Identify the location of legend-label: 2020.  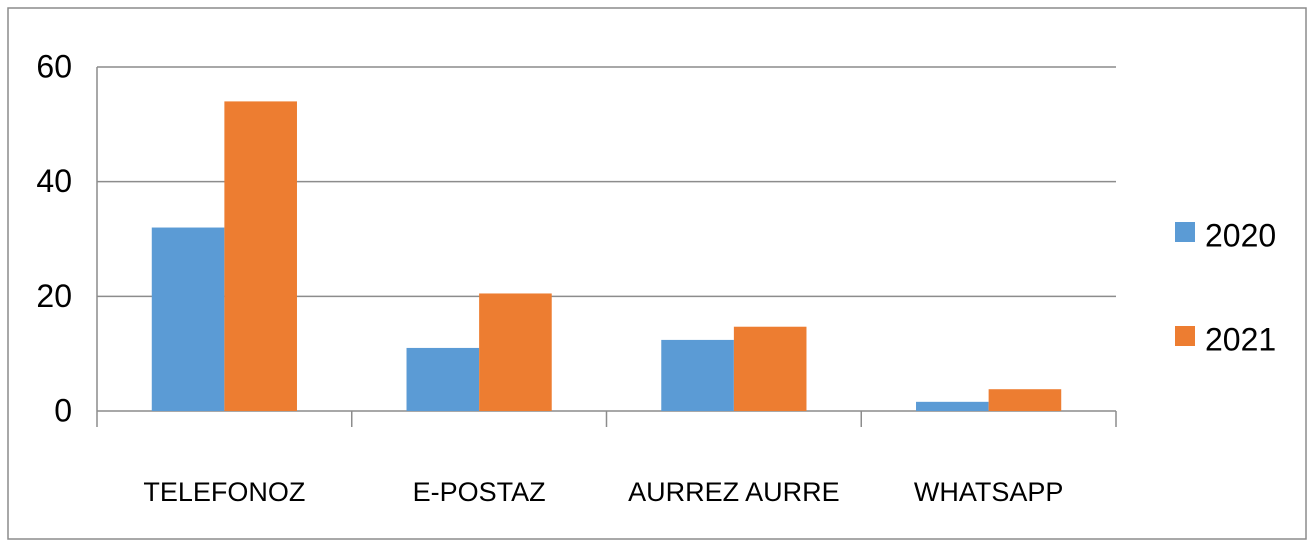
(1240, 235).